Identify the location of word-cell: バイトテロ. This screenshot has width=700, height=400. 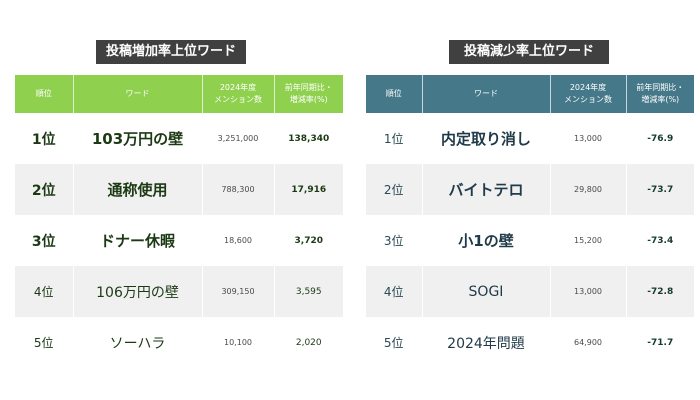
(486, 189).